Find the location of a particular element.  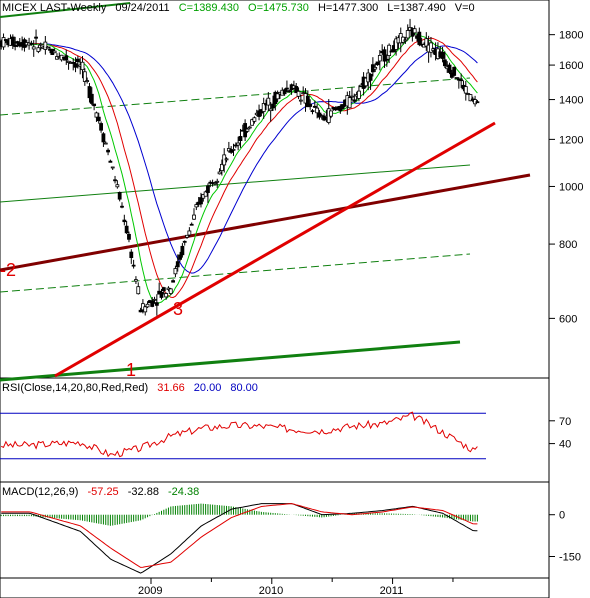

header-volume: V=0 is located at coordinates (465, 8).